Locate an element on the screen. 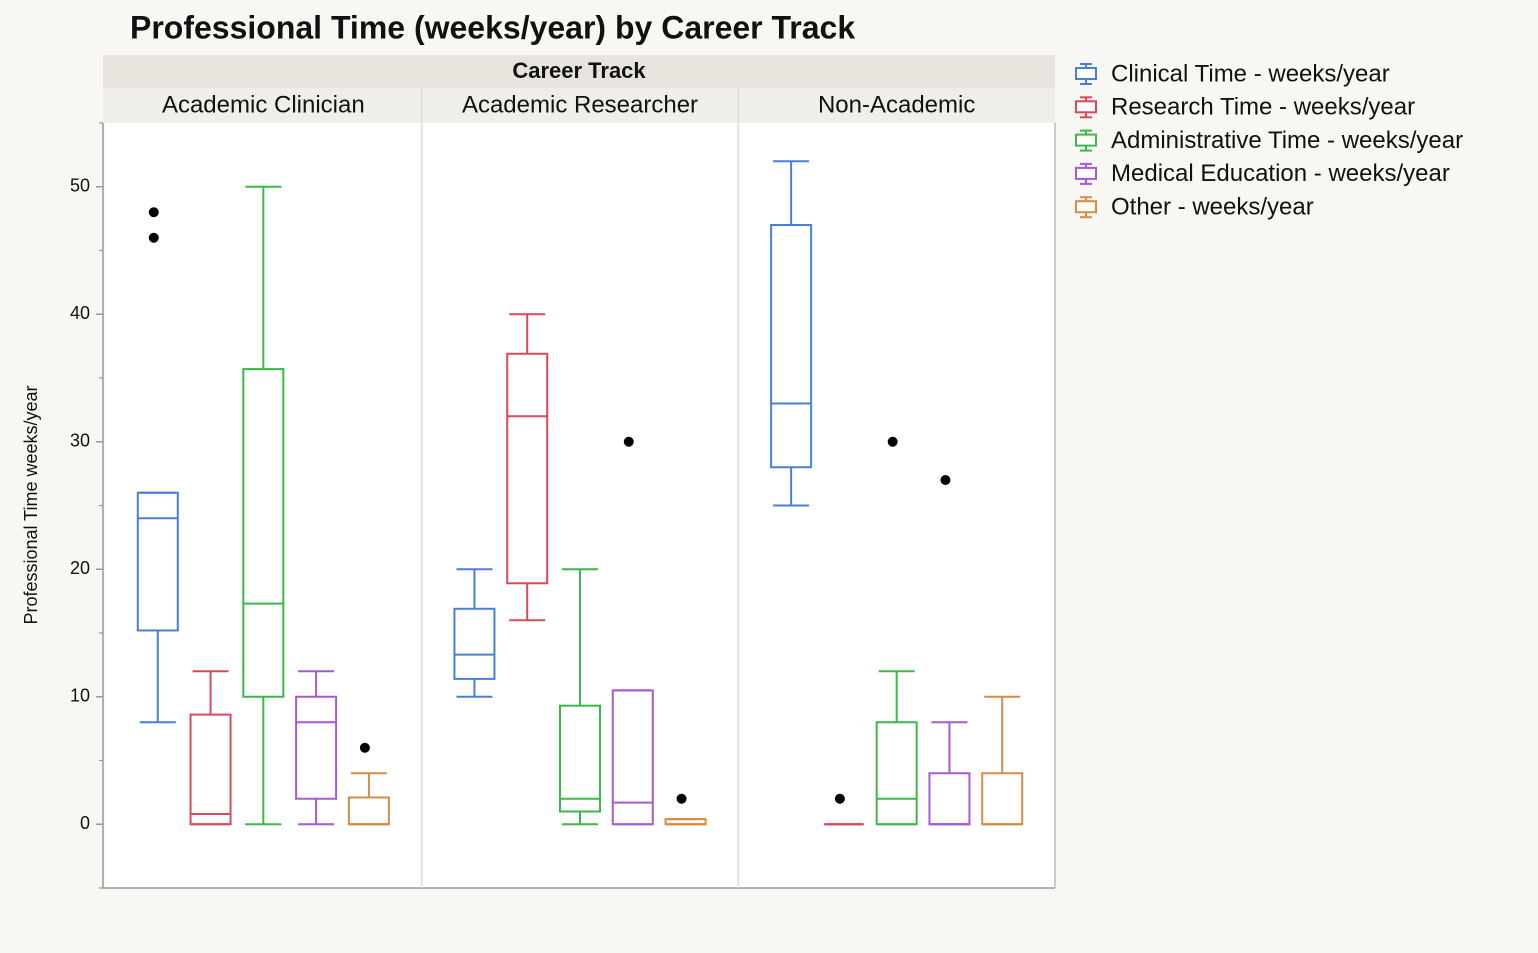 The height and width of the screenshot is (953, 1538). legend-label: Research Time - weeks/year is located at coordinates (1263, 107).